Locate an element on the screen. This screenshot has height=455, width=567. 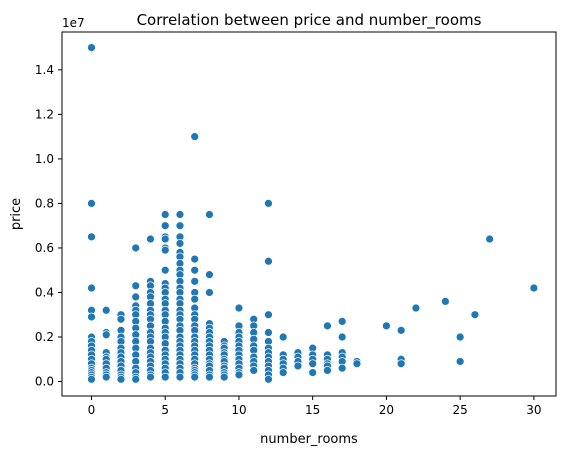
x-tick-label: 30 is located at coordinates (533, 410).